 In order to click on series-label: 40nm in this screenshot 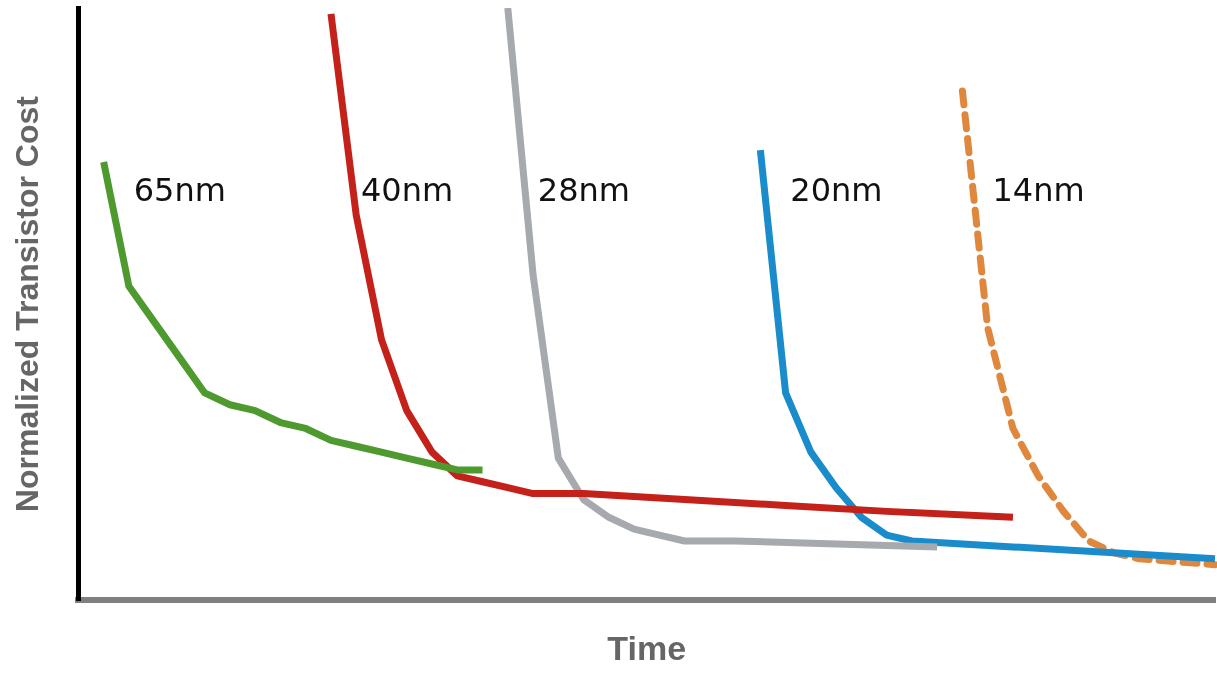, I will do `click(407, 190)`.